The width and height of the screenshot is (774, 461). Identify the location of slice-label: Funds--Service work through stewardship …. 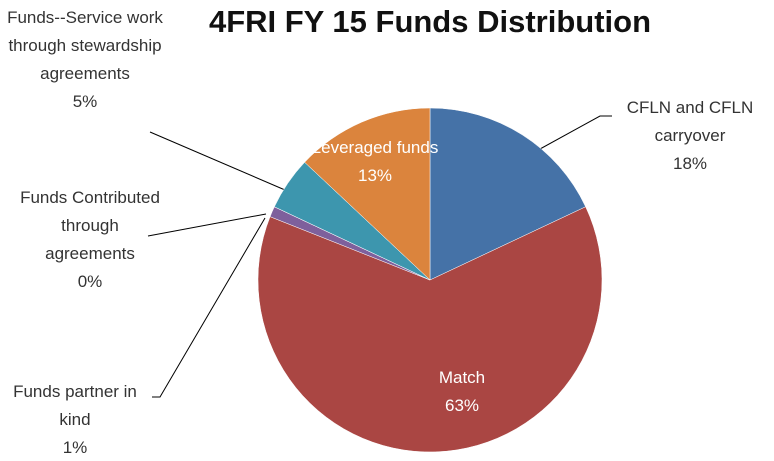
(85, 60).